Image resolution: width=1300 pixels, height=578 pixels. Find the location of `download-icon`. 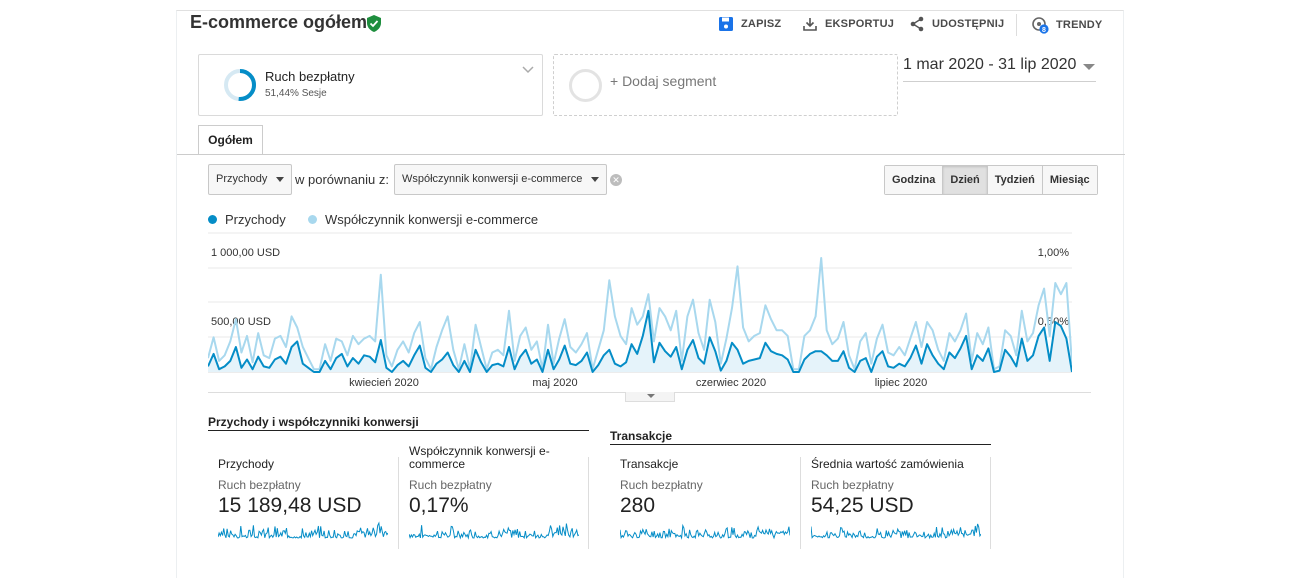

download-icon is located at coordinates (810, 24).